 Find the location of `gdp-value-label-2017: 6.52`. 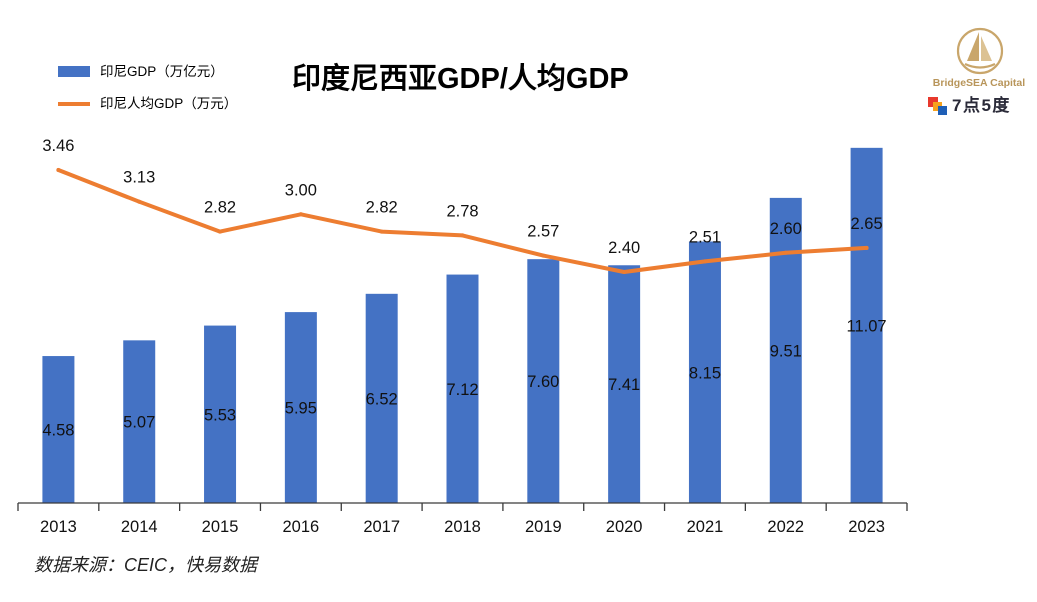

gdp-value-label-2017: 6.52 is located at coordinates (382, 399).